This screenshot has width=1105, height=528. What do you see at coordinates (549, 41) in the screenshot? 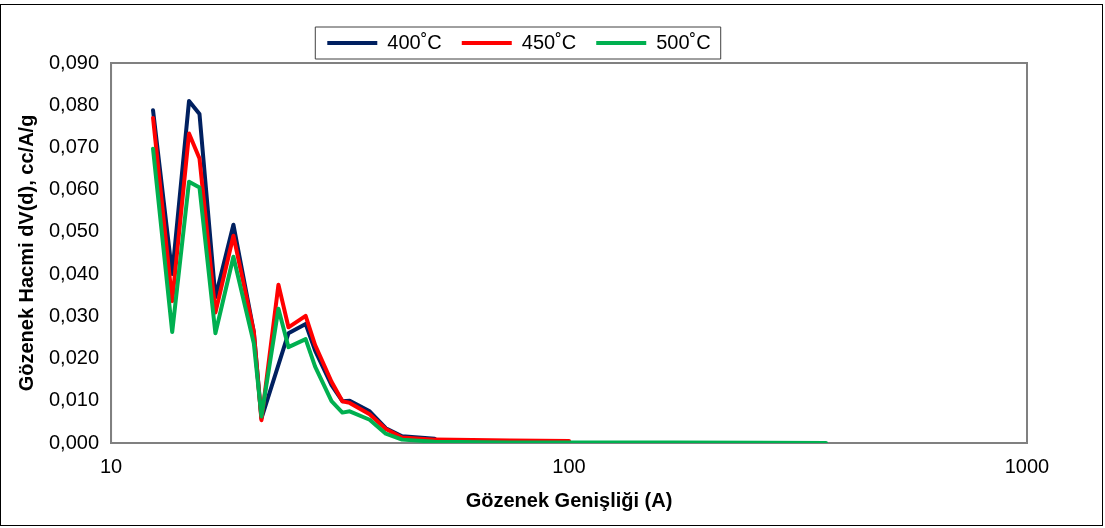
I see `legend-label: 450˚C` at bounding box center [549, 41].